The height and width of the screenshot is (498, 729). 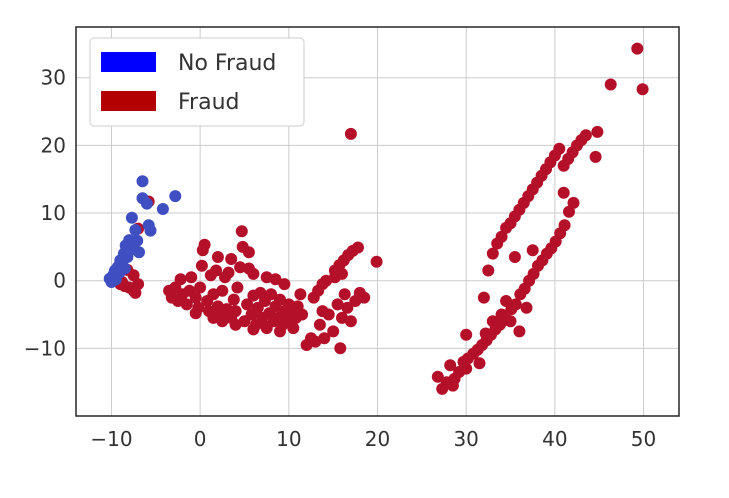 I want to click on x-axis-ticks: −10 0 10 20 30 40 50, so click(x=373, y=439).